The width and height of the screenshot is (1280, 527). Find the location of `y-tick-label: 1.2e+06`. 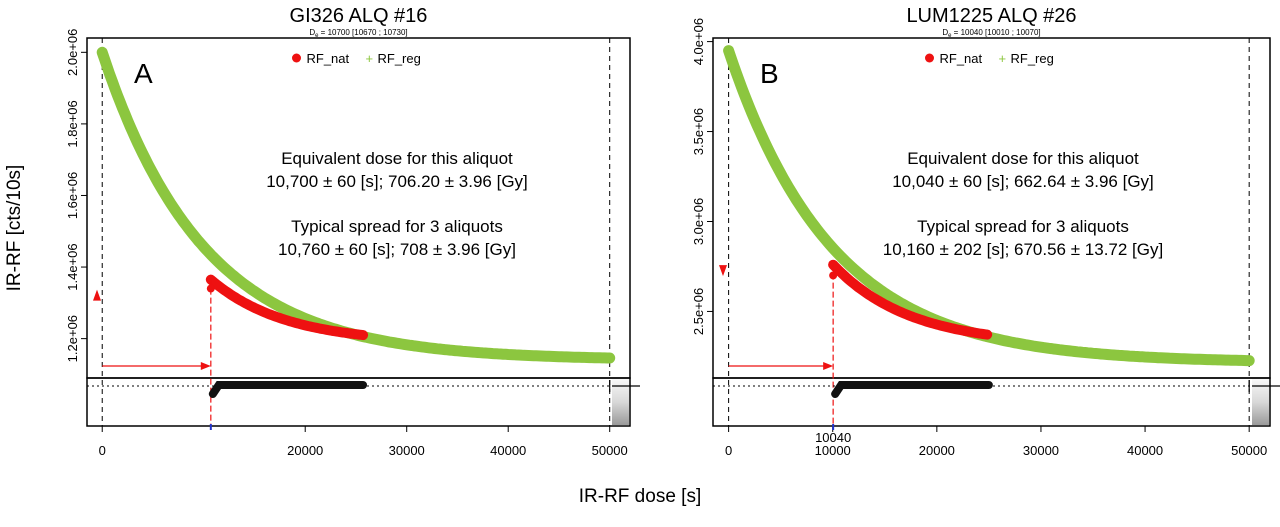

y-tick-label: 1.2e+06 is located at coordinates (72, 338).